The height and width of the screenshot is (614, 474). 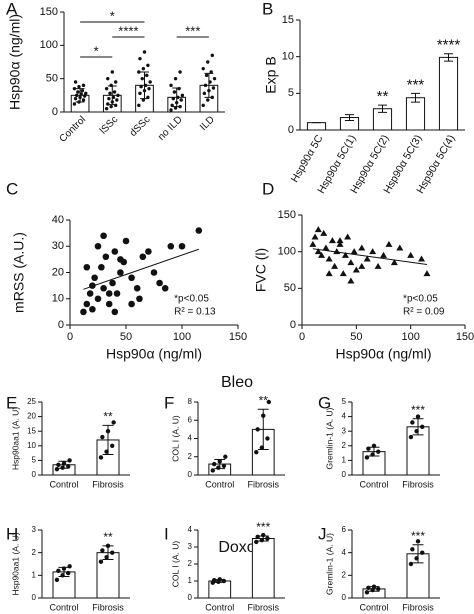 What do you see at coordinates (237, 382) in the screenshot?
I see `section-label: Bleo` at bounding box center [237, 382].